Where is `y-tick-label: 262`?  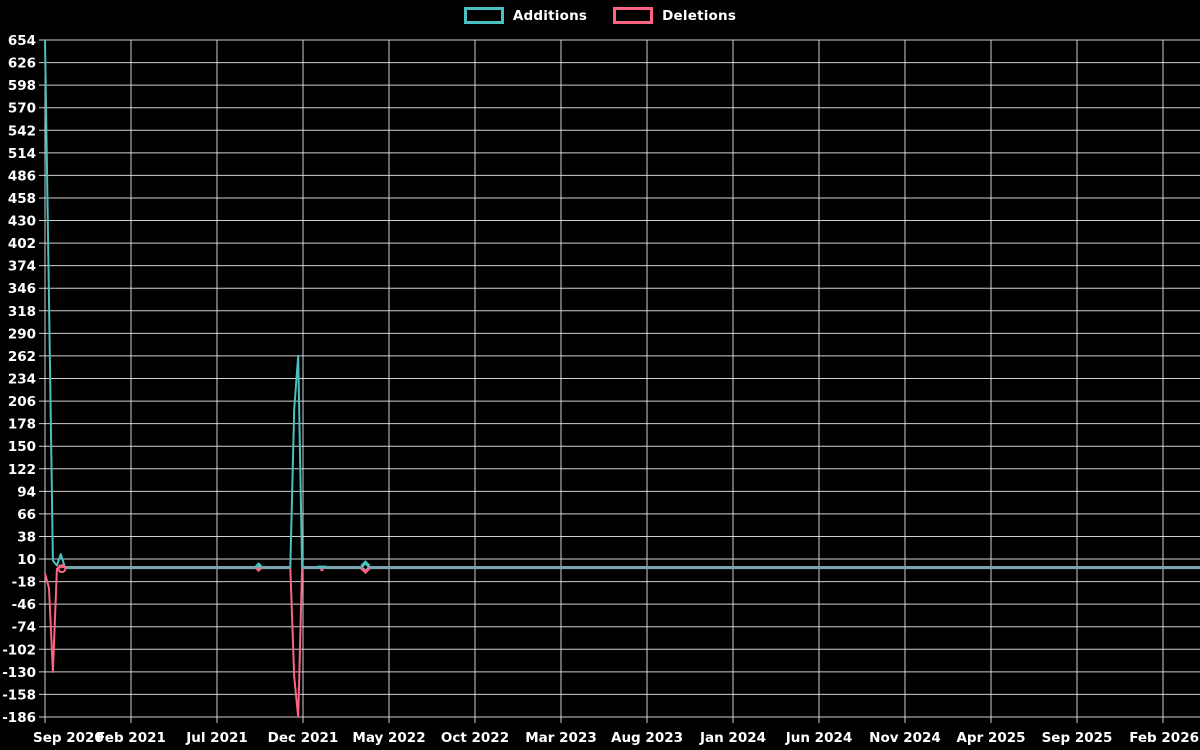 y-tick-label: 262 is located at coordinates (22, 357).